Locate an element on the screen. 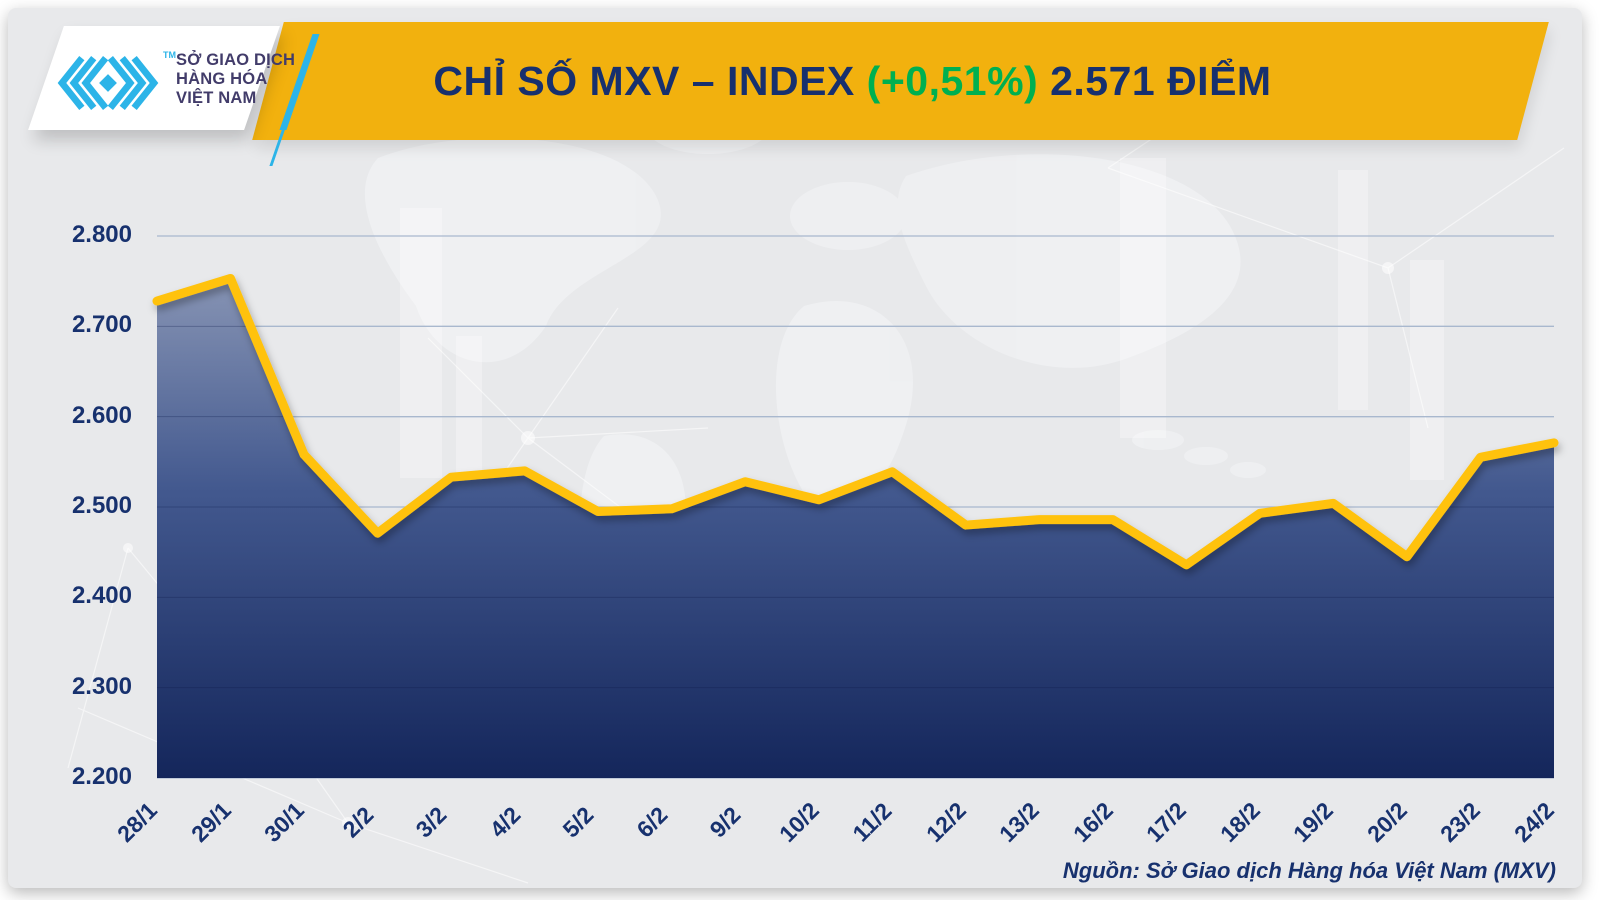 Image resolution: width=1600 pixels, height=900 pixels. y-tick-2.800: 2.800 is located at coordinates (101, 234).